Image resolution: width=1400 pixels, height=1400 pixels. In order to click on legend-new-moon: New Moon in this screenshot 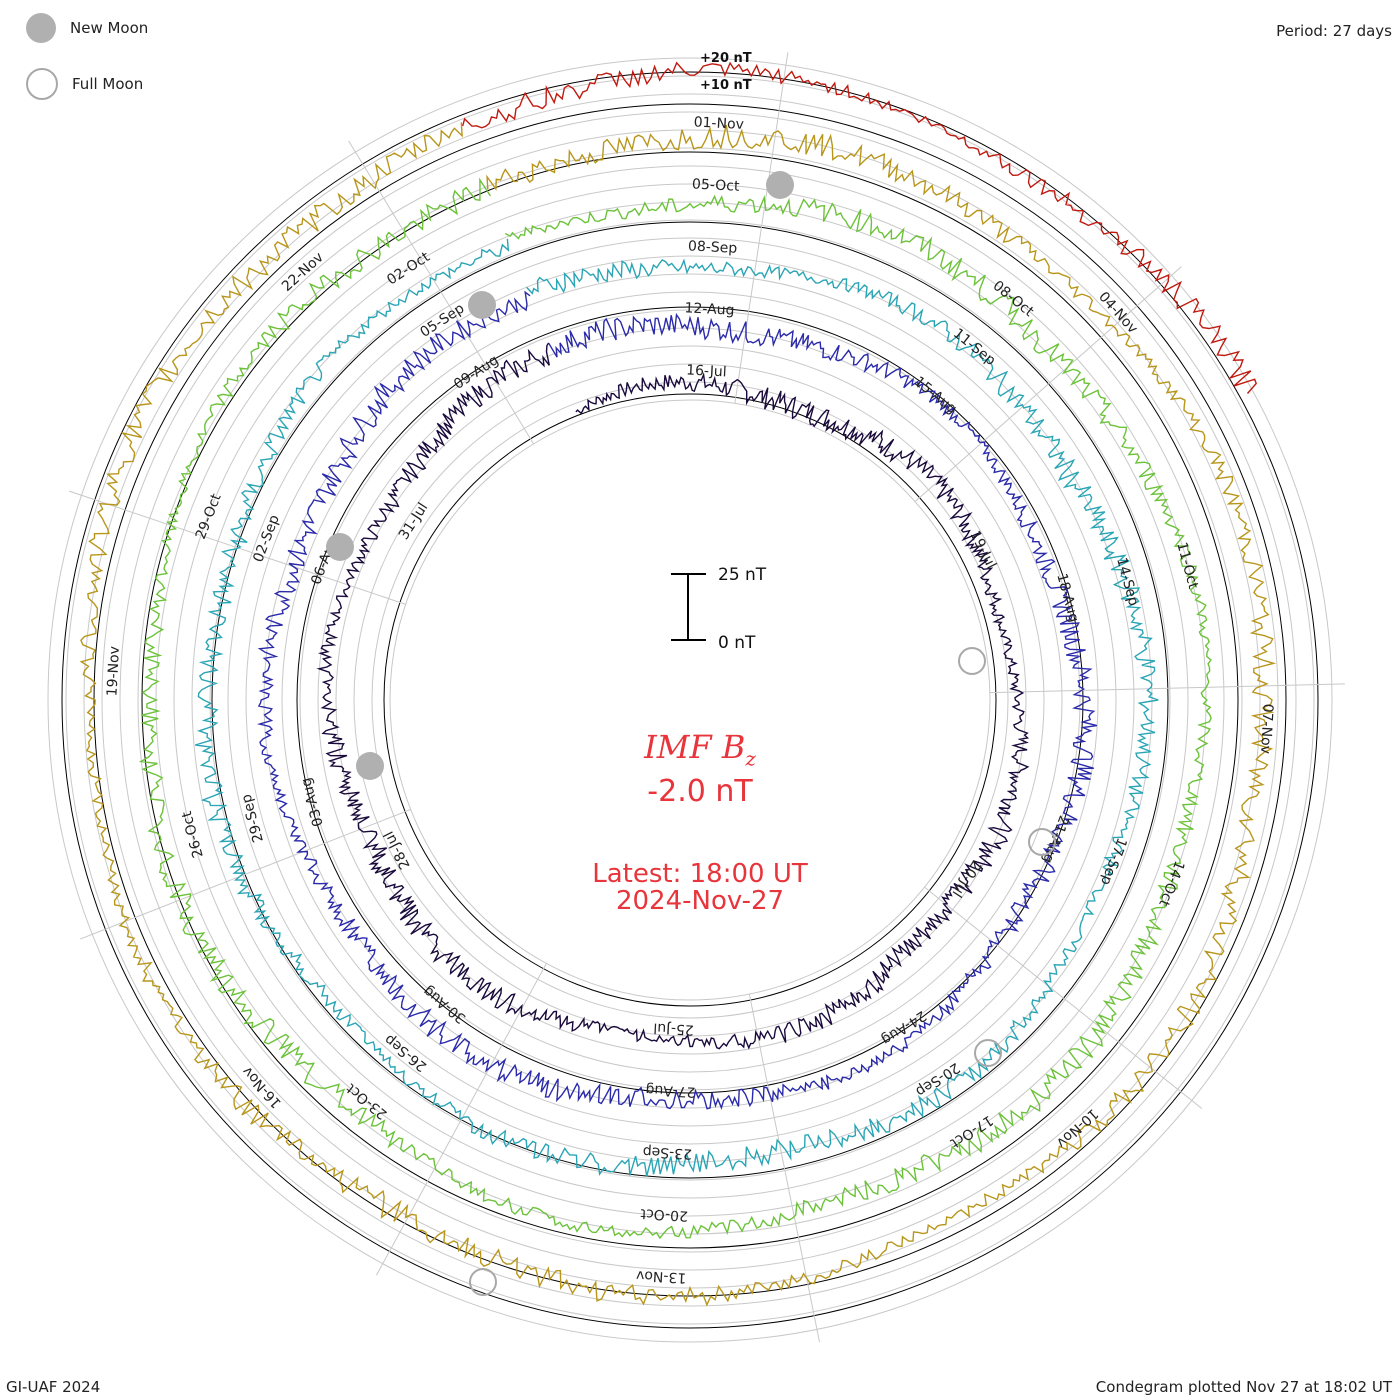, I will do `click(87, 28)`.